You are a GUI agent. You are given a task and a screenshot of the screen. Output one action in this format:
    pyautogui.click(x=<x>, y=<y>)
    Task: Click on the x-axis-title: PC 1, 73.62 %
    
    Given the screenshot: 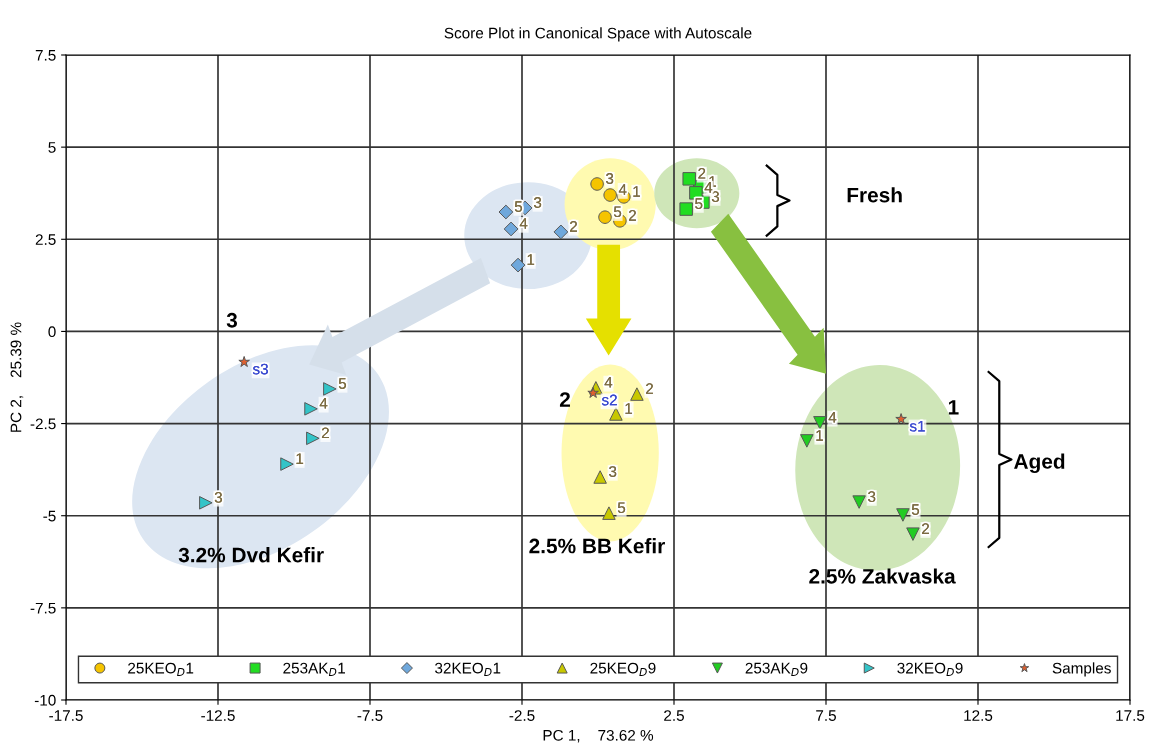 What is the action you would take?
    pyautogui.click(x=598, y=736)
    